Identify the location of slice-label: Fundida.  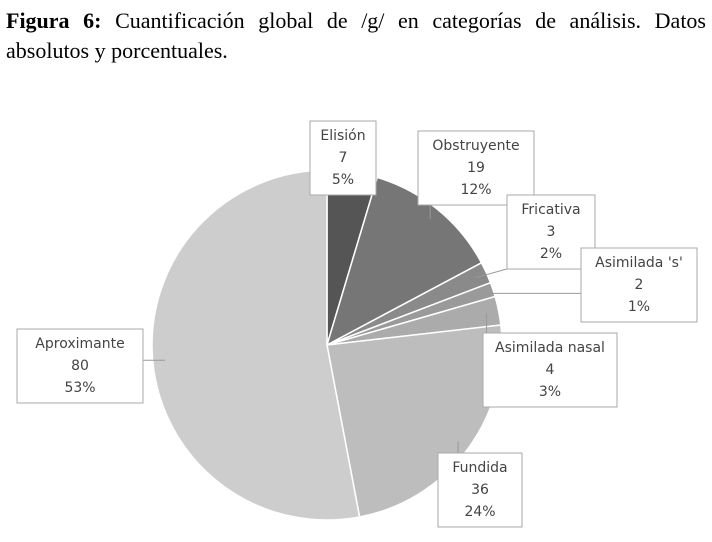
(479, 468).